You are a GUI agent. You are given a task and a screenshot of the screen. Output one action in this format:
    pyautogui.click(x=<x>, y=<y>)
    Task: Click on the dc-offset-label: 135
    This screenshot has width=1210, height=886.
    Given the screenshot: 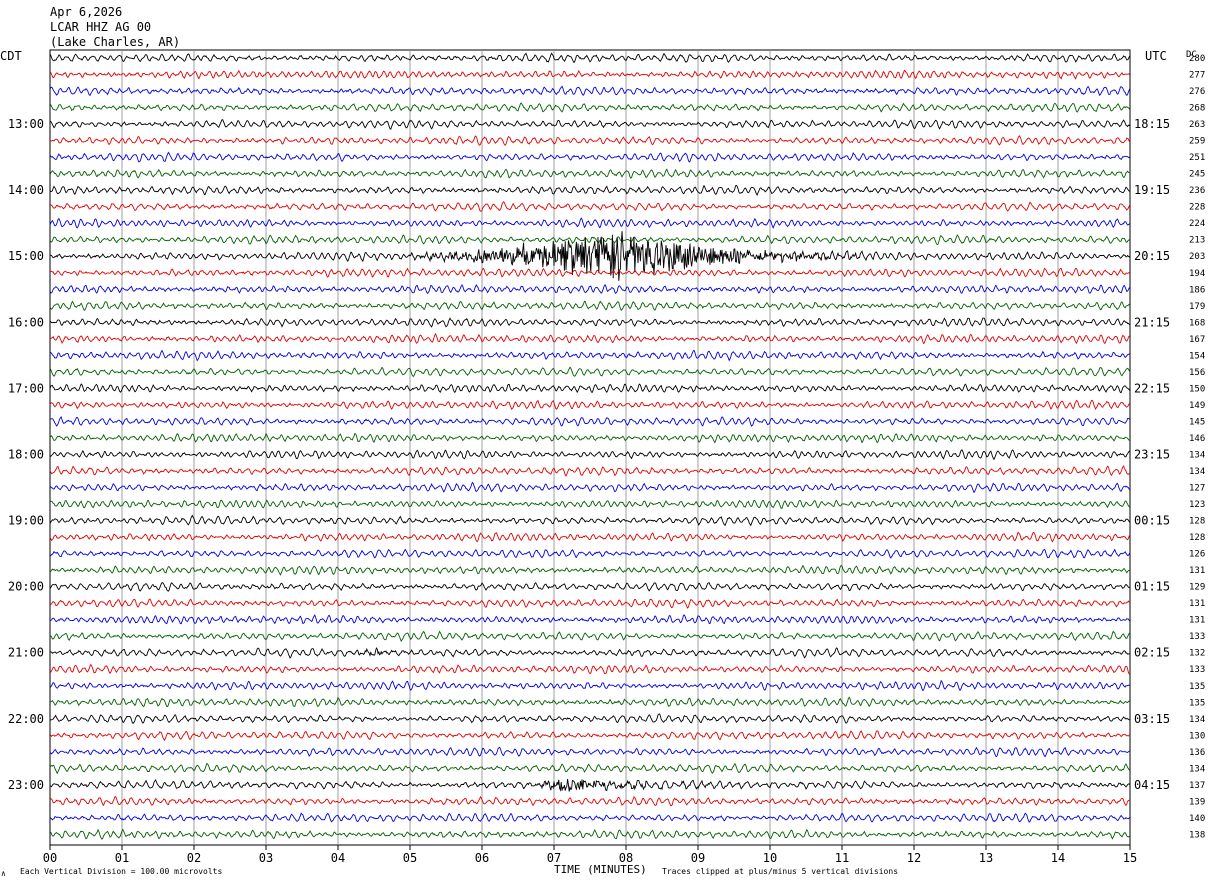 What is the action you would take?
    pyautogui.click(x=1197, y=687)
    